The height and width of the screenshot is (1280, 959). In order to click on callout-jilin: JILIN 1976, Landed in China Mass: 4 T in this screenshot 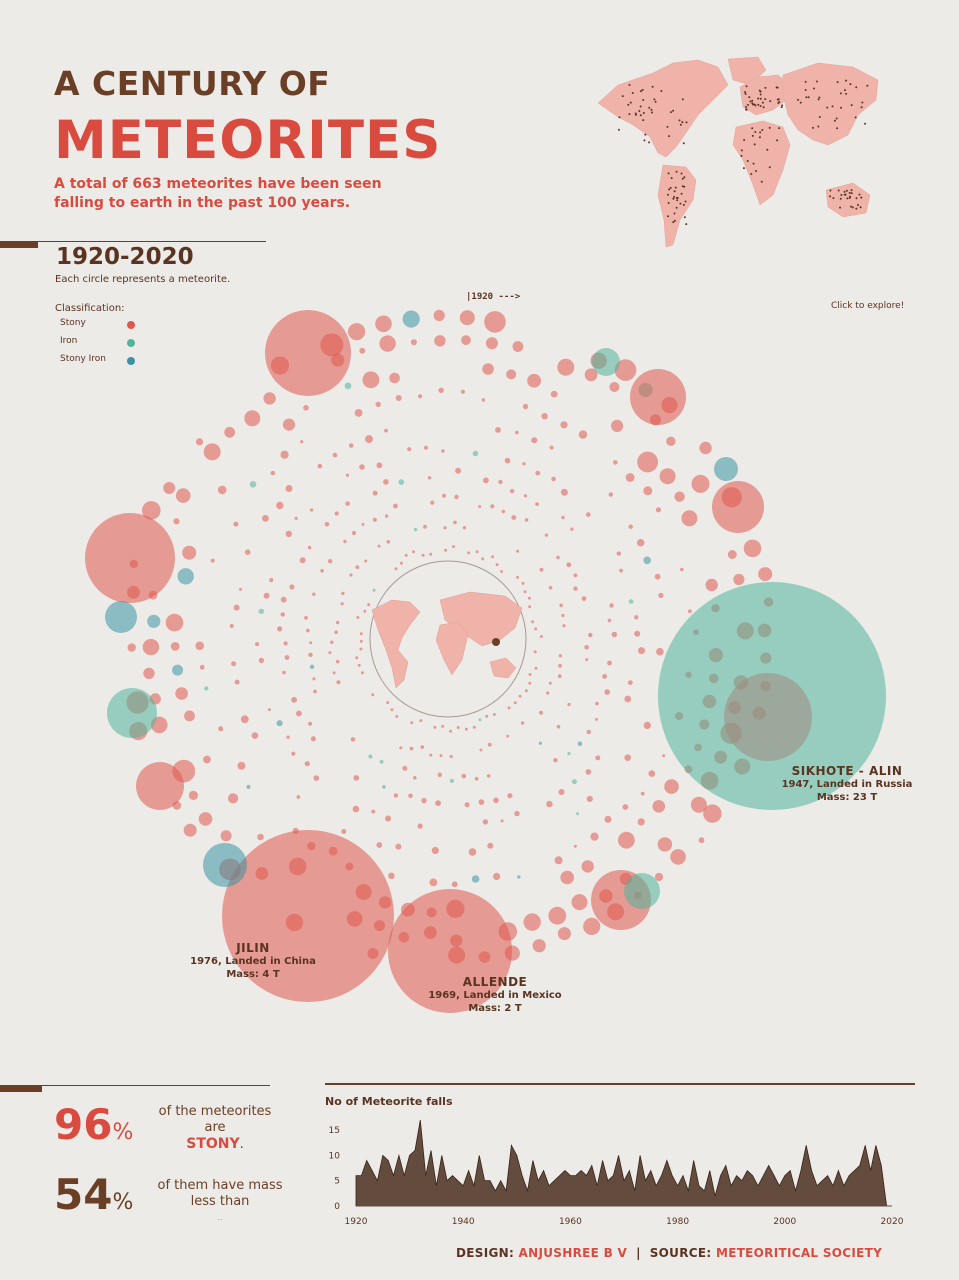, I will do `click(253, 961)`.